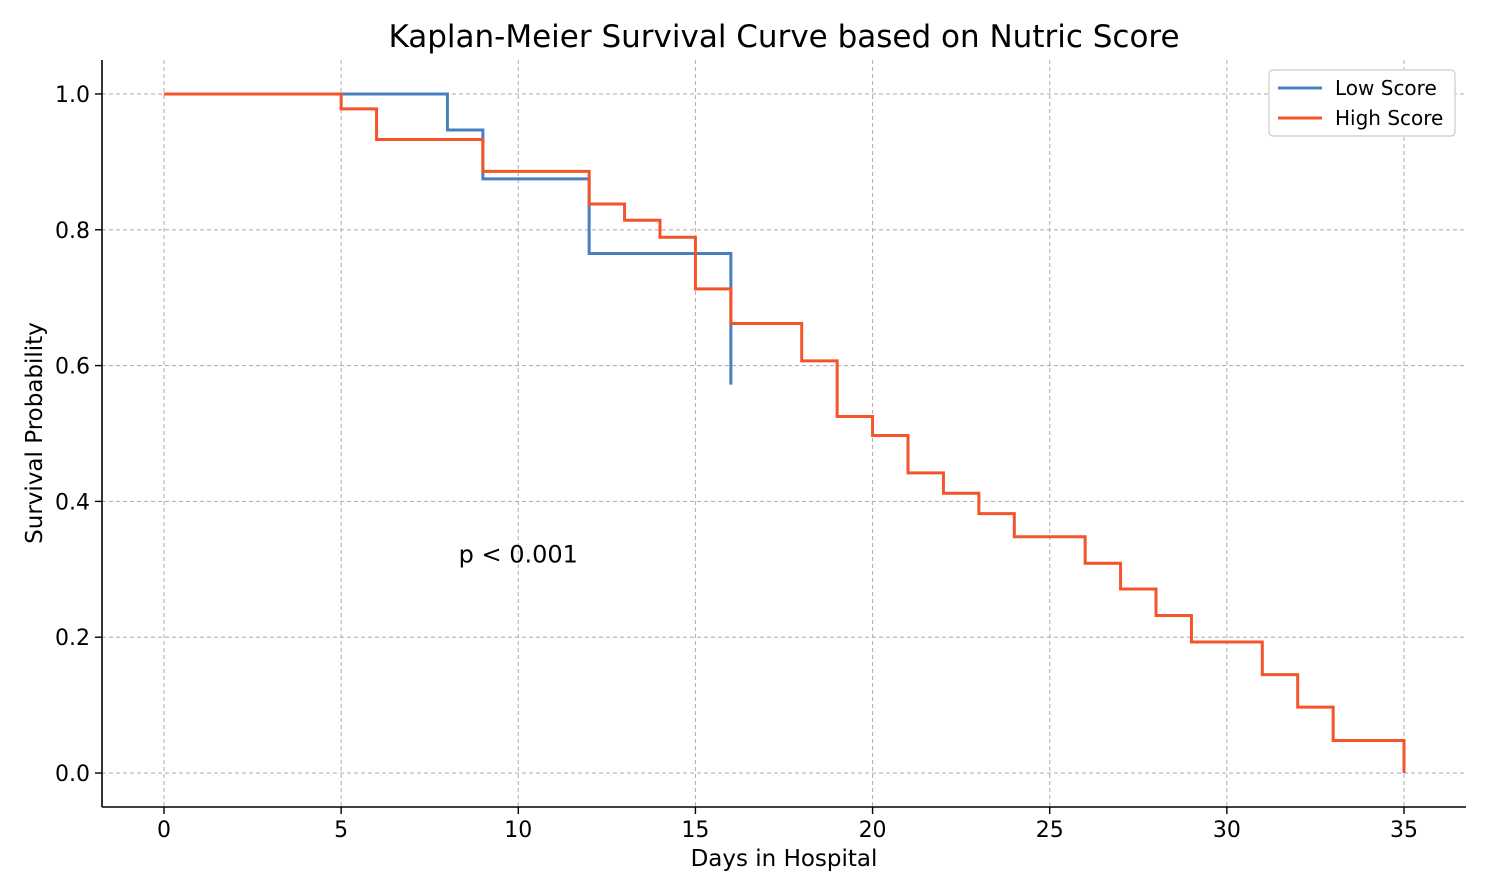 The width and height of the screenshot is (1488, 894). Describe the element at coordinates (35, 433) in the screenshot. I see `y-axis-title: Survival Probability` at that location.